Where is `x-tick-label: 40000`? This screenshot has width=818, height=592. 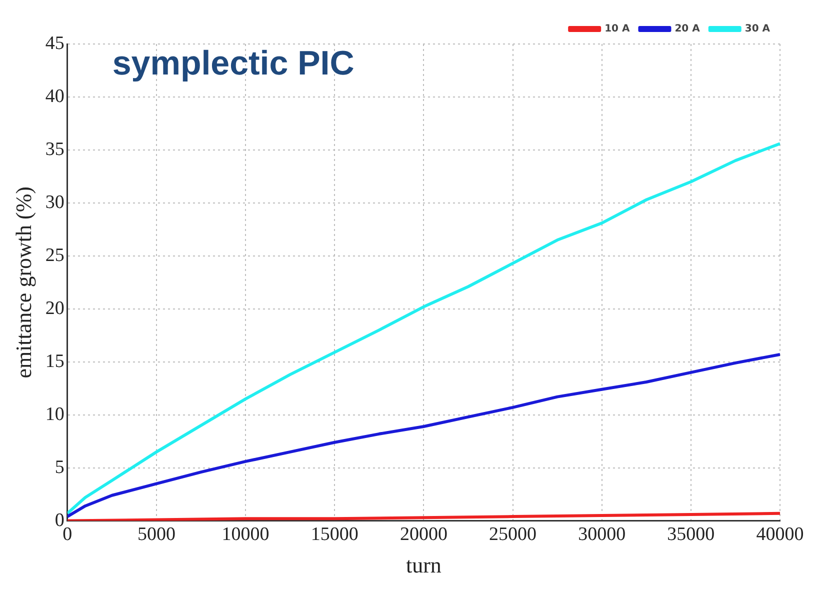 x-tick-label: 40000 is located at coordinates (780, 535).